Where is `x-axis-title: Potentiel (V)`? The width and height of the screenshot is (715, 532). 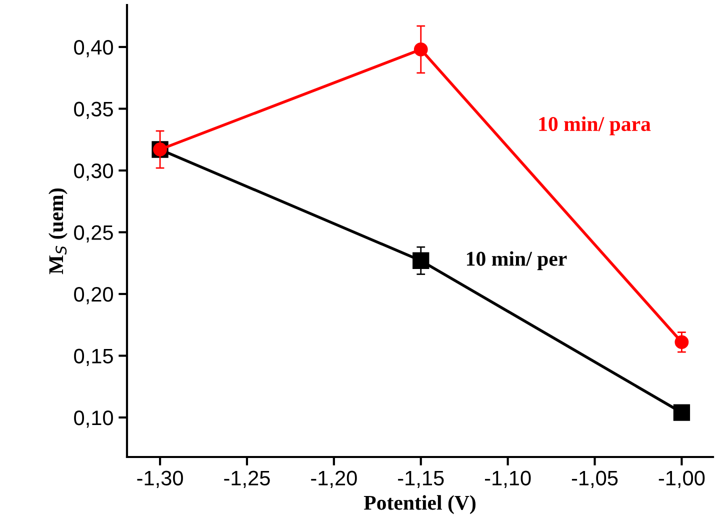
x-axis-title: Potentiel (V) is located at coordinates (420, 504).